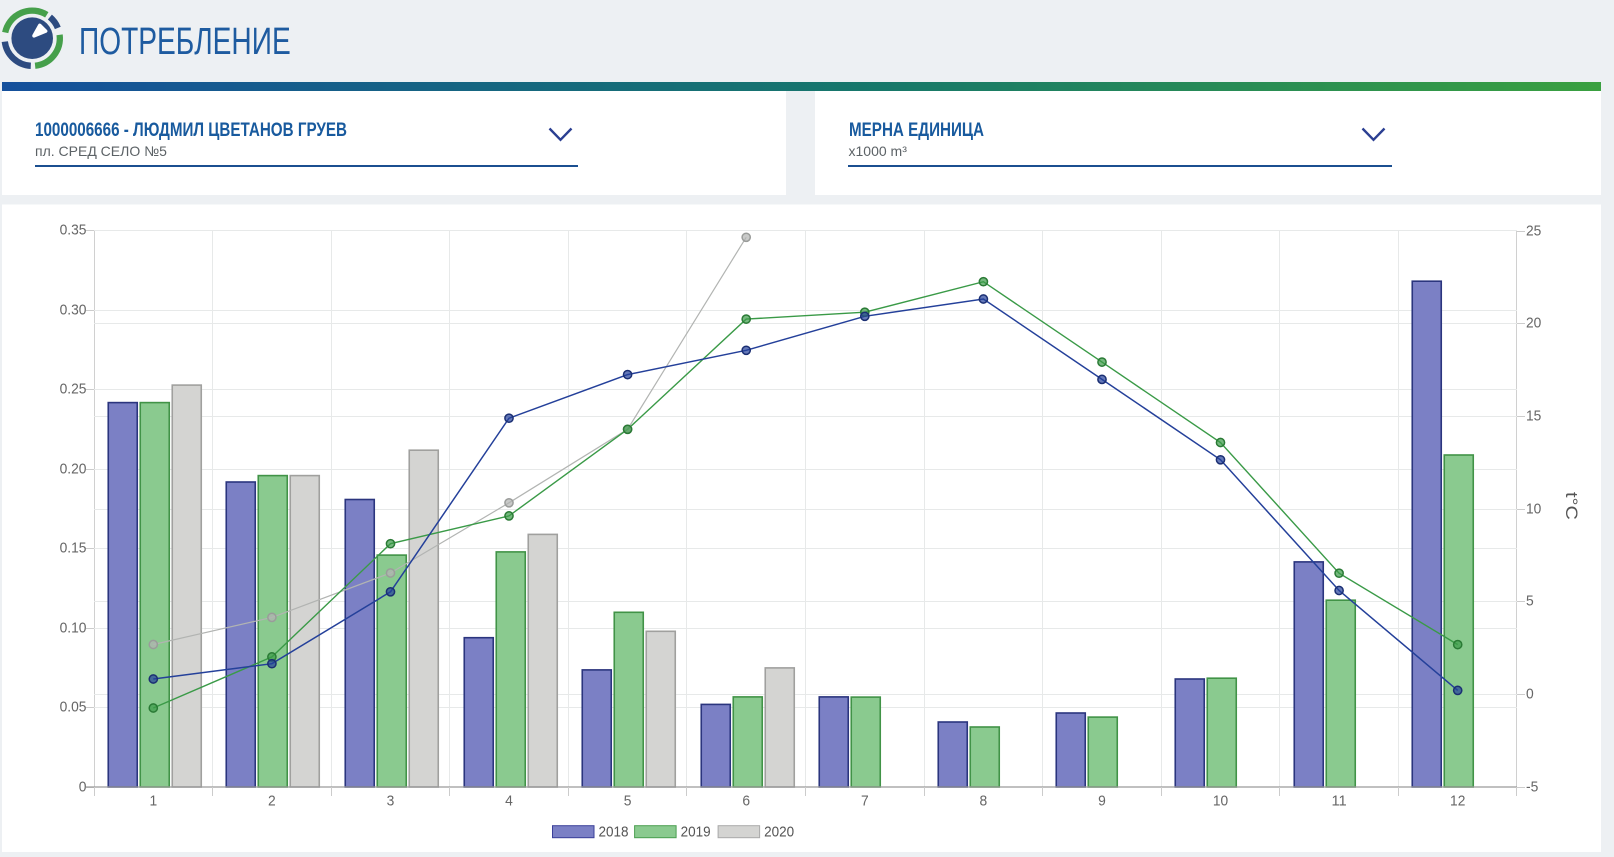 Image resolution: width=1614 pixels, height=857 pixels. What do you see at coordinates (1457, 800) in the screenshot?
I see `svg-text: 12` at bounding box center [1457, 800].